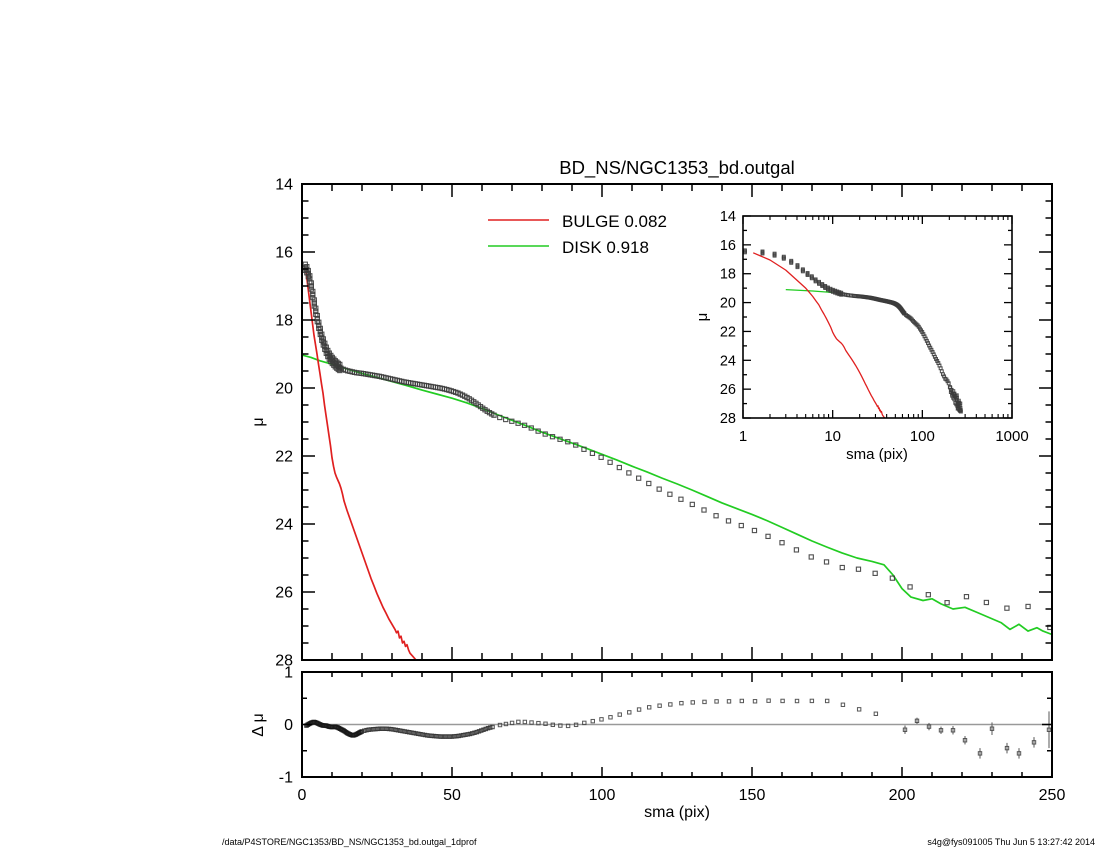 This screenshot has width=1100, height=850. What do you see at coordinates (286, 778) in the screenshot?
I see `tick-label: -1` at bounding box center [286, 778].